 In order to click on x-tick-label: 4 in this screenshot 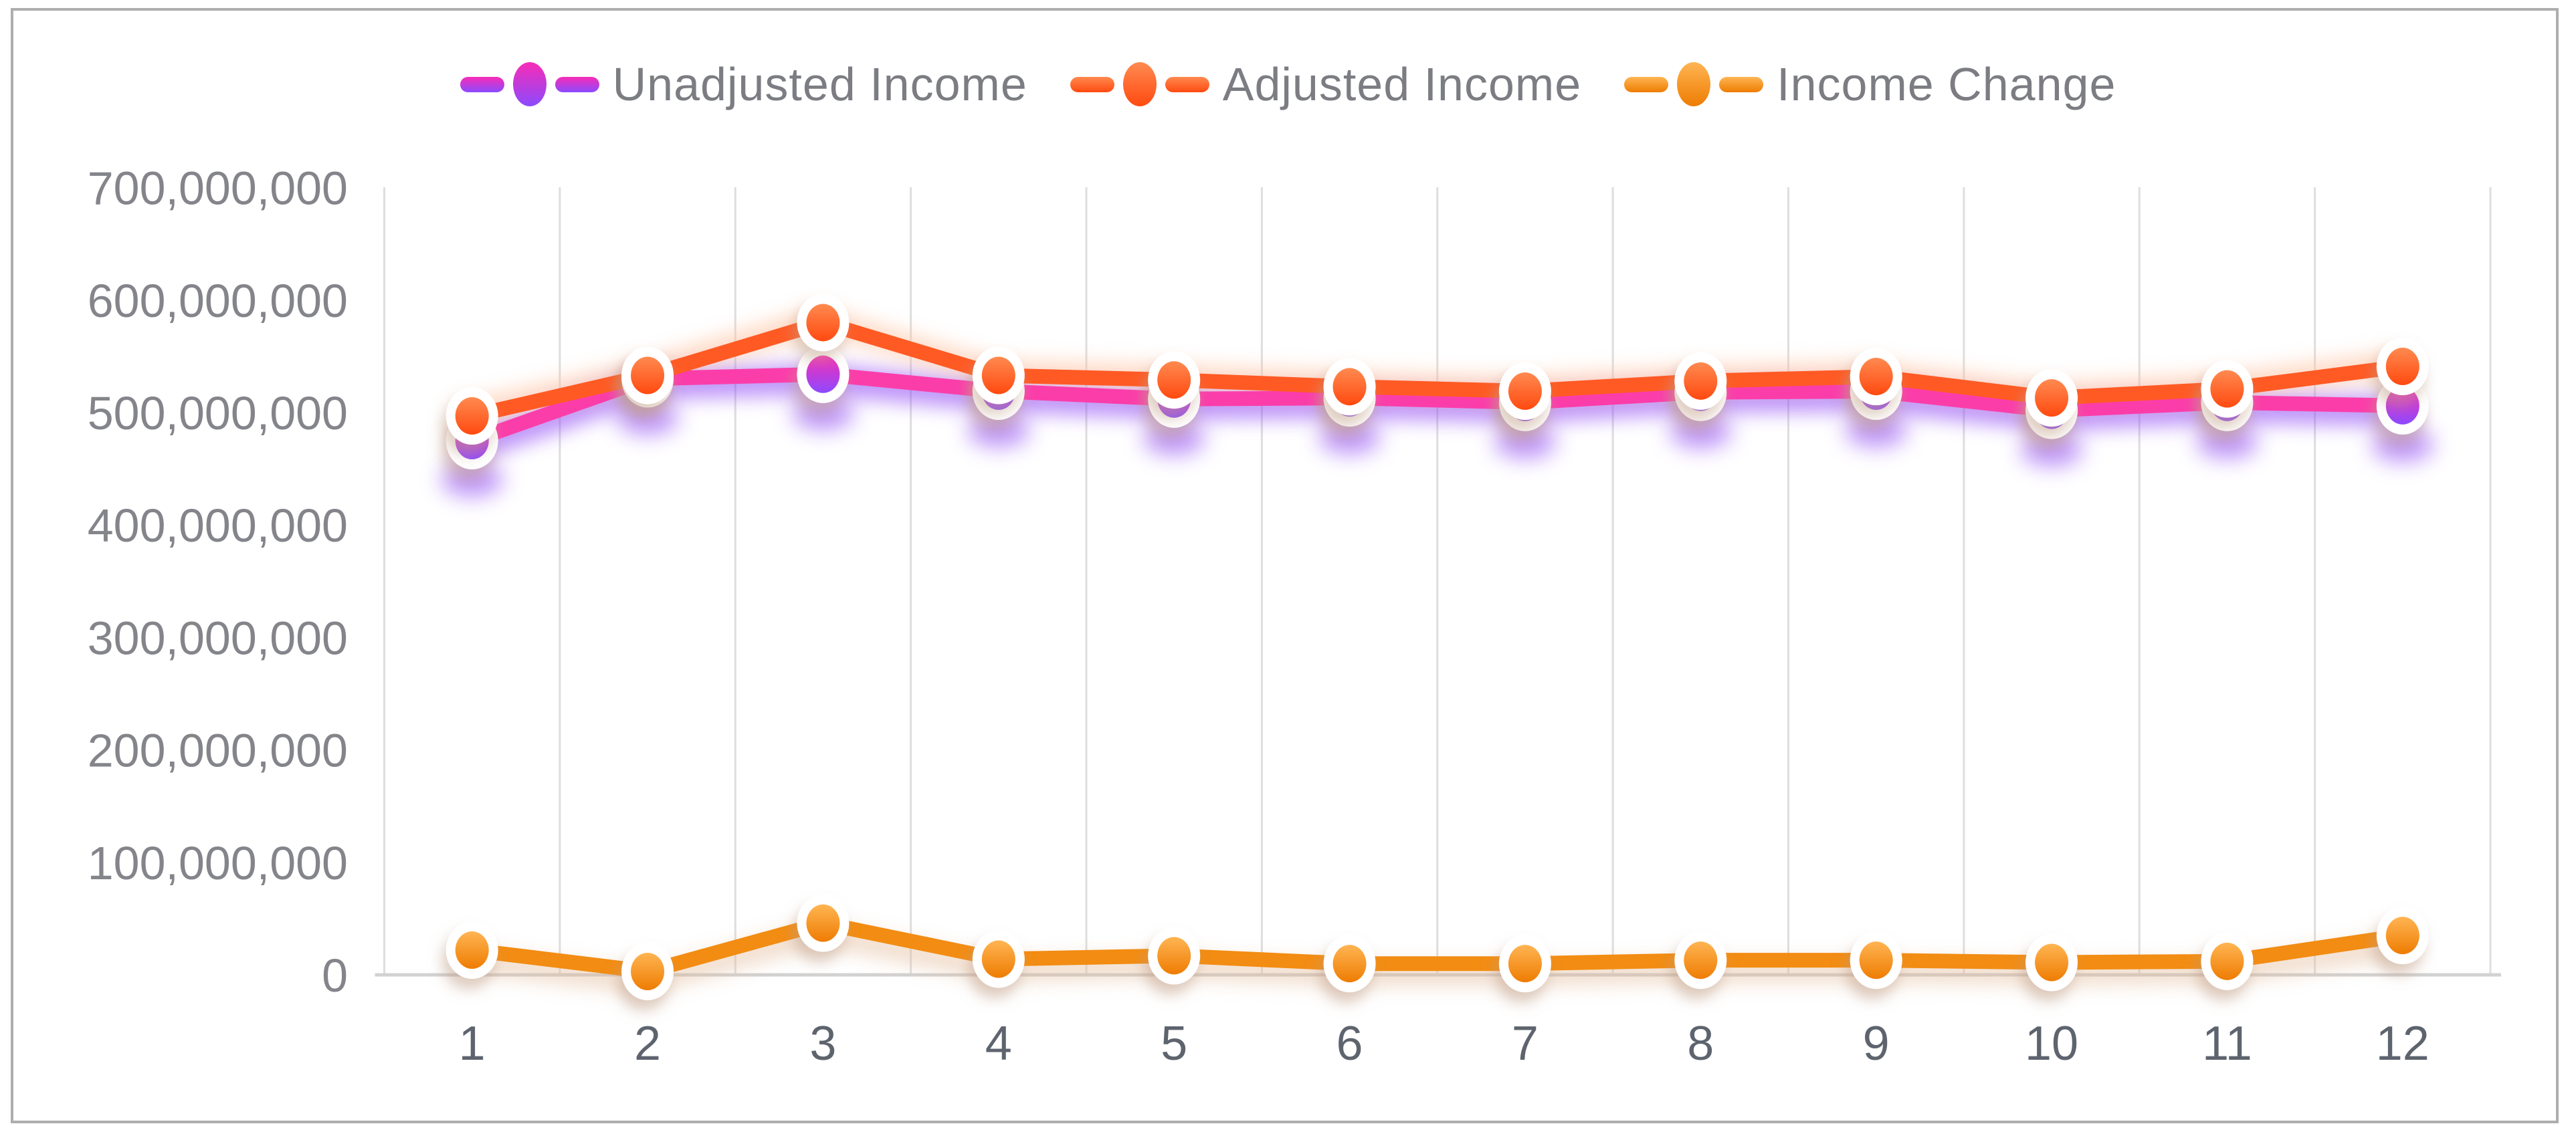, I will do `click(998, 1043)`.